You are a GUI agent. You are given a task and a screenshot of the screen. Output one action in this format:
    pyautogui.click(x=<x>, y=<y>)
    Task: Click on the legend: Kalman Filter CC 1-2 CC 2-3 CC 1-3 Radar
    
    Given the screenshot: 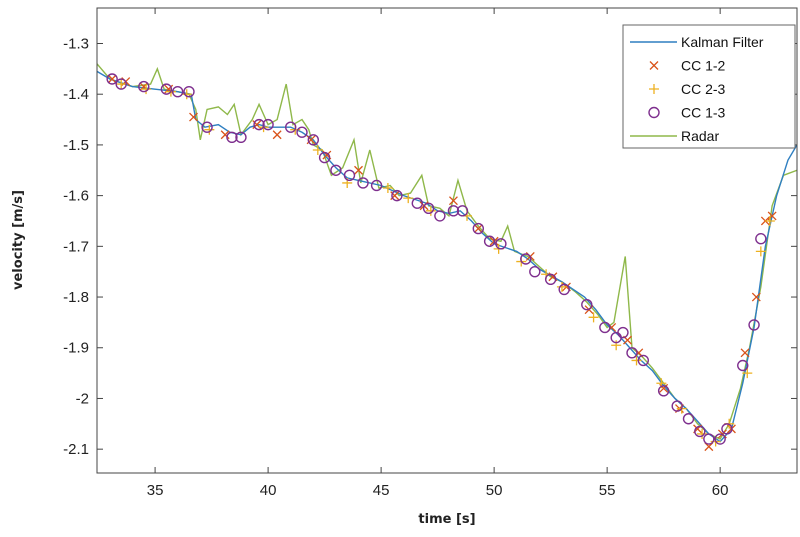 What is the action you would take?
    pyautogui.click(x=709, y=86)
    